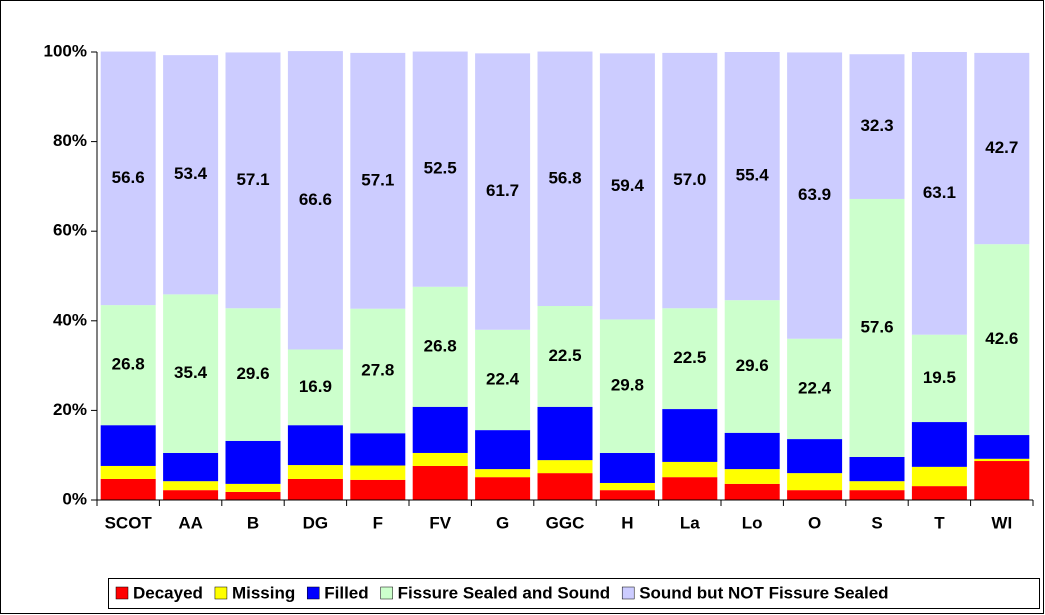 This screenshot has height=615, width=1045. Describe the element at coordinates (565, 522) in the screenshot. I see `x-tick-label: GGC` at that location.